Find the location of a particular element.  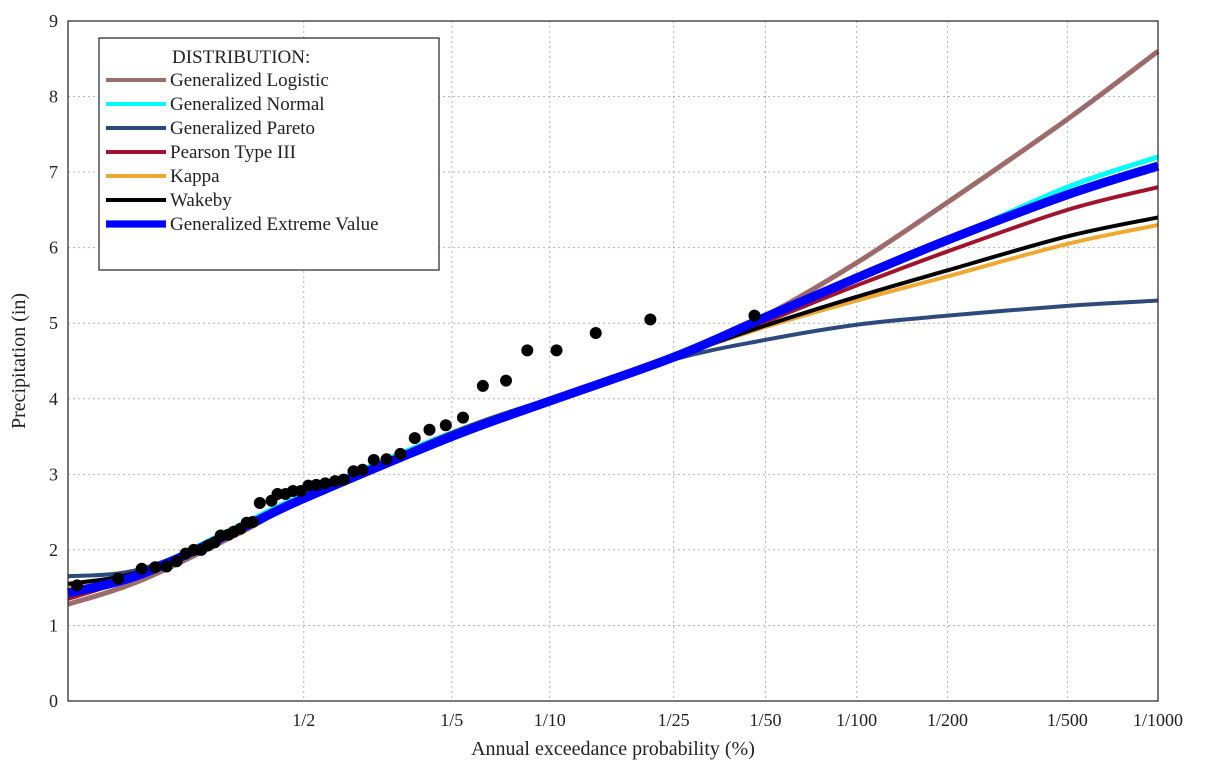

x-tick-label: 1/50 is located at coordinates (765, 720).